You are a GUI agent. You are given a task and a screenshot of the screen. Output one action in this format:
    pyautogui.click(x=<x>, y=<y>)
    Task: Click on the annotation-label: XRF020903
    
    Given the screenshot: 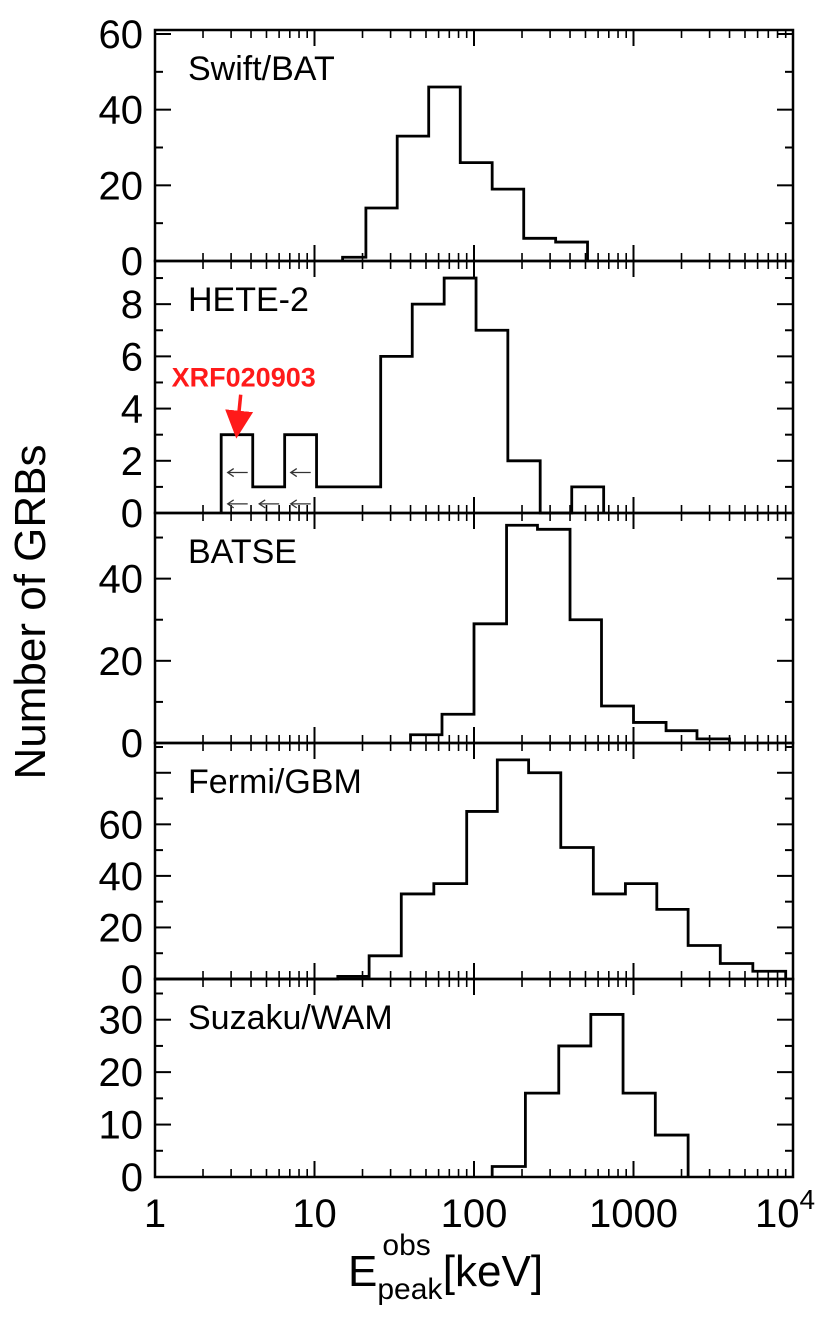 What is the action you would take?
    pyautogui.click(x=244, y=378)
    